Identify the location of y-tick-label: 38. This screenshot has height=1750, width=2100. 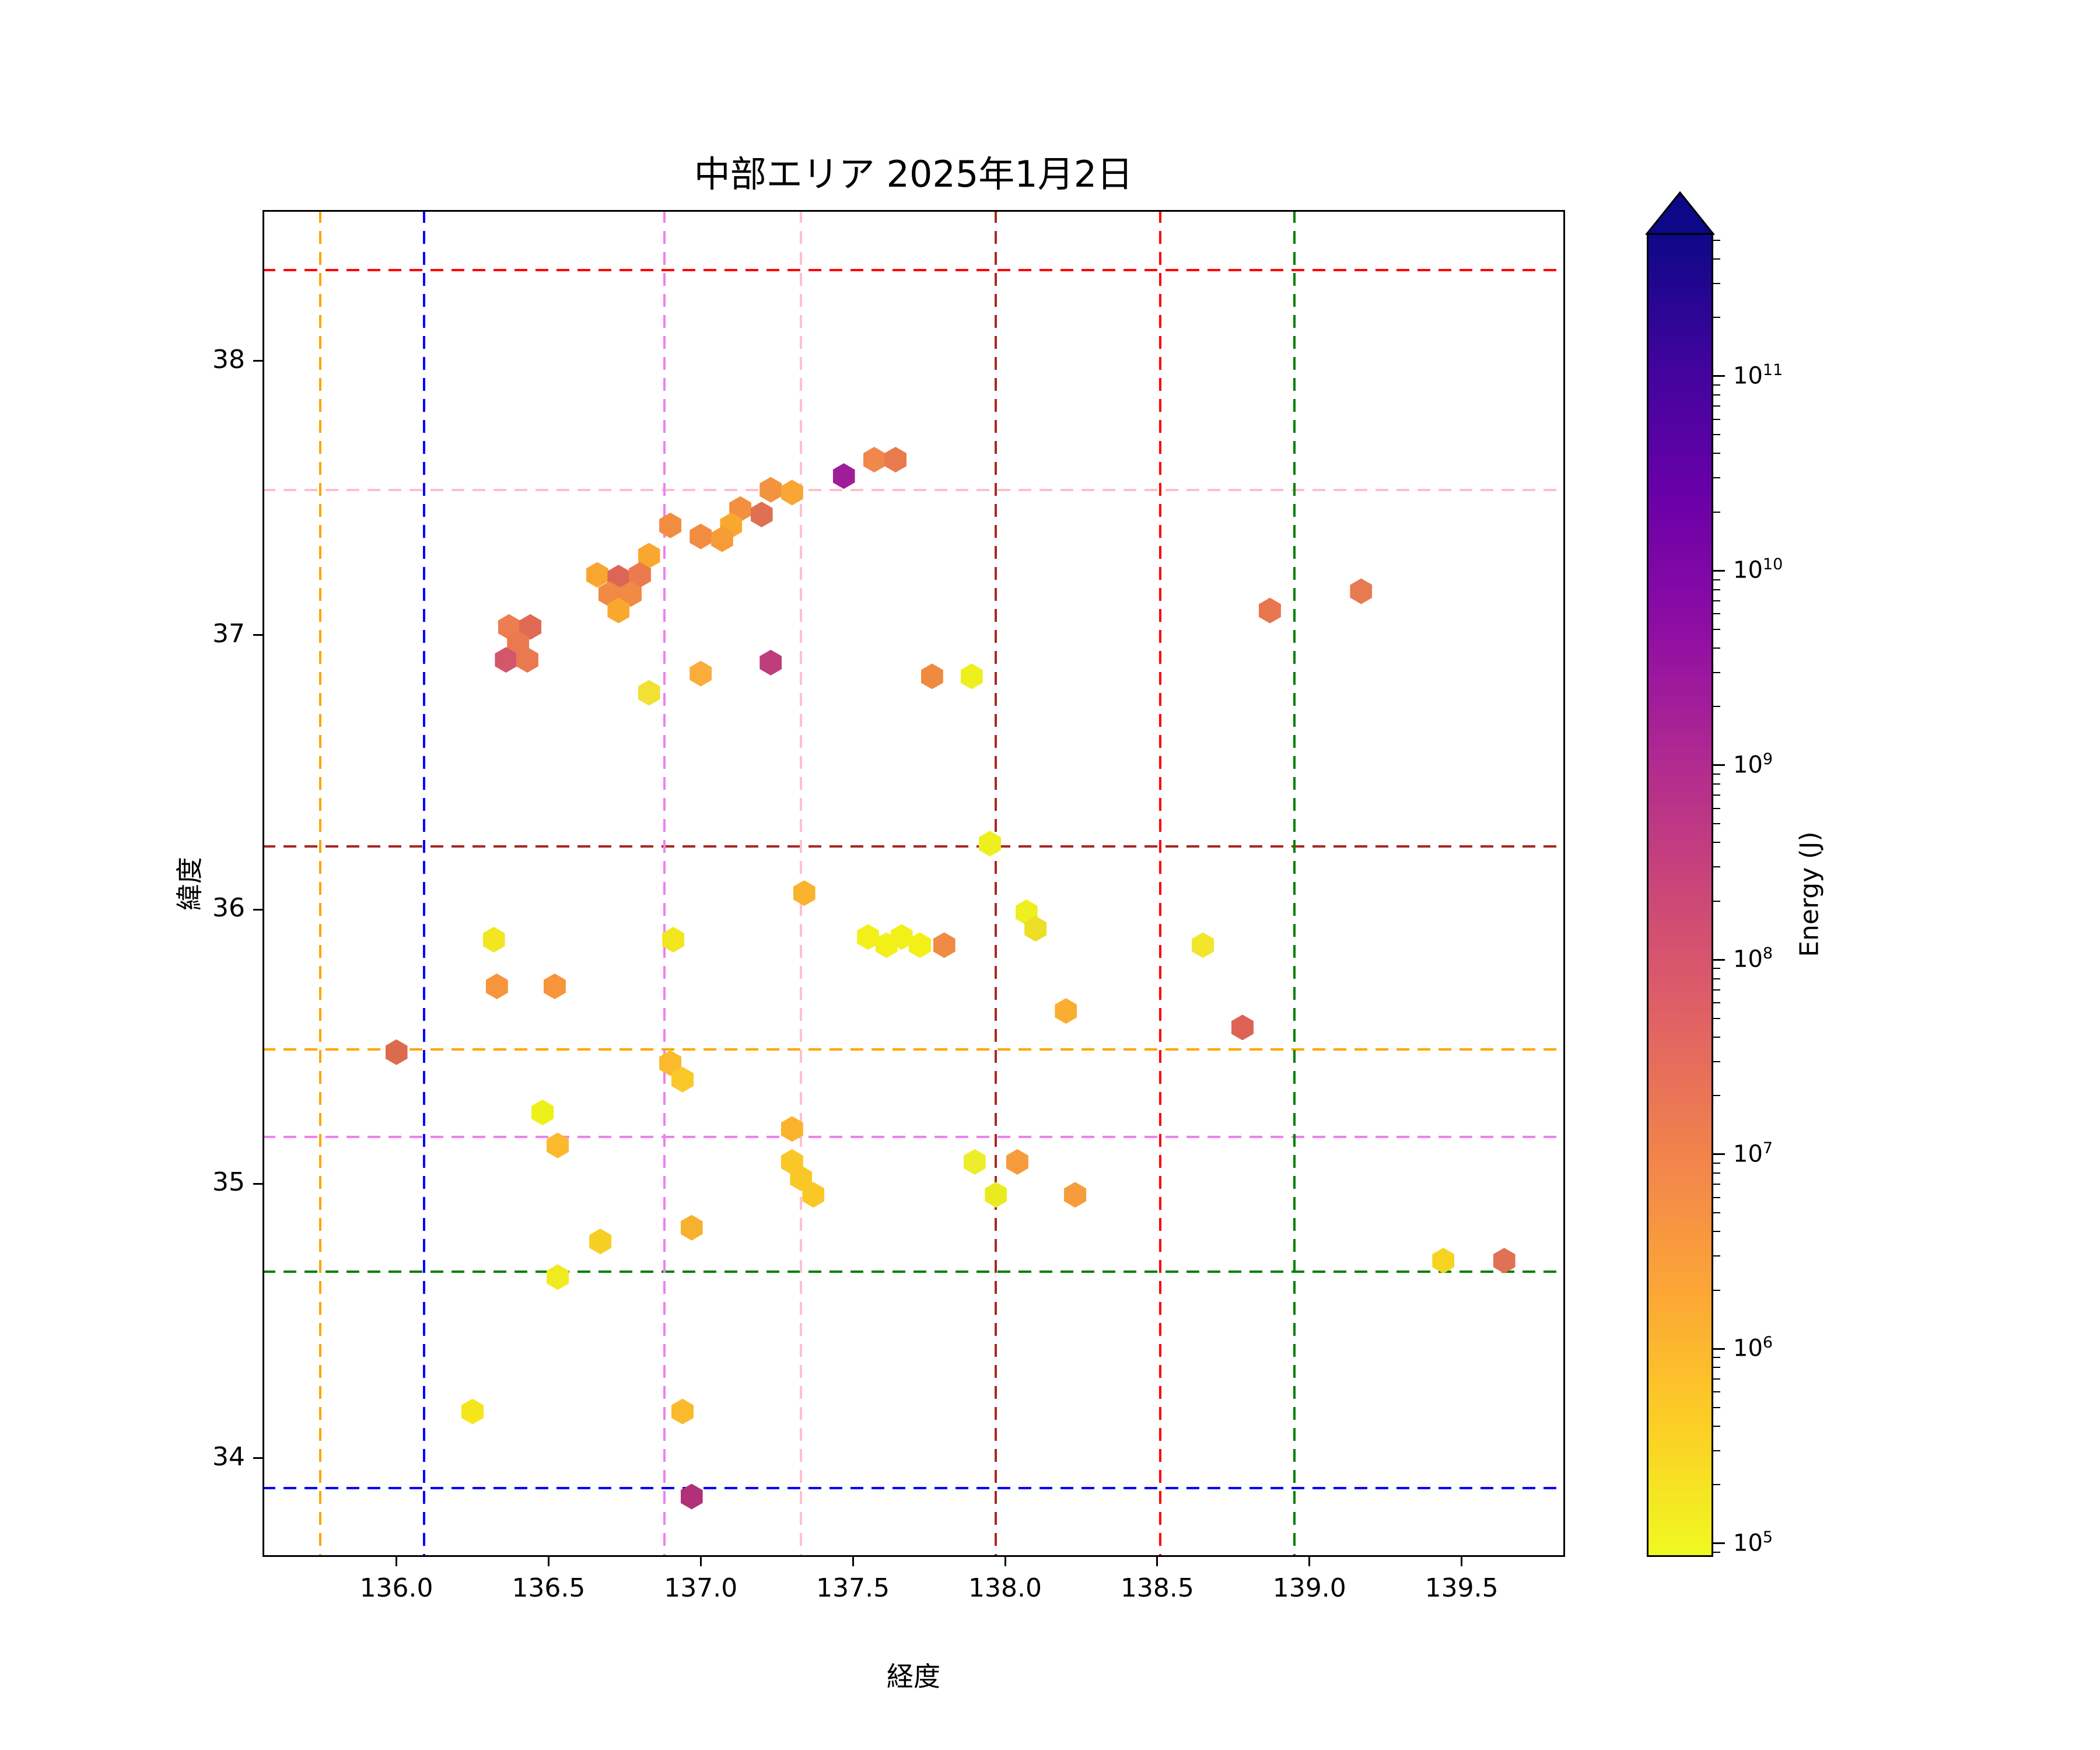
(228, 359).